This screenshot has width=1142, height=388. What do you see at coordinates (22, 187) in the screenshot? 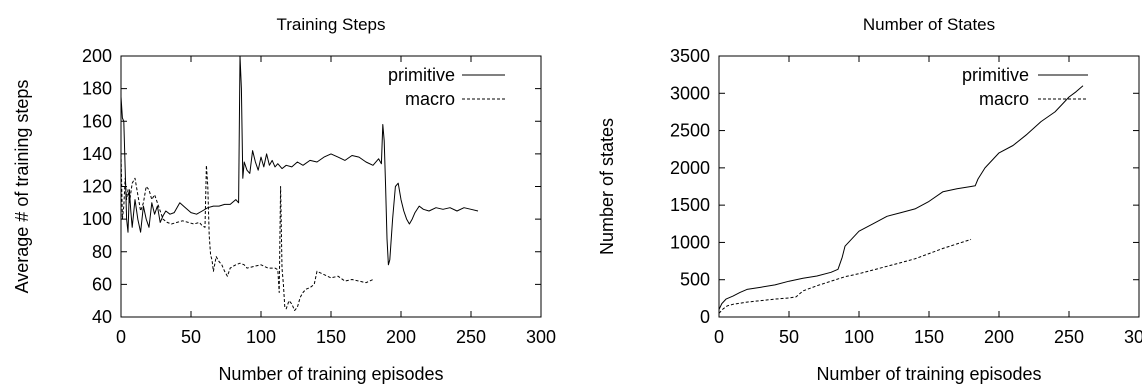
I see `y-axis-label: Average # of training steps` at bounding box center [22, 187].